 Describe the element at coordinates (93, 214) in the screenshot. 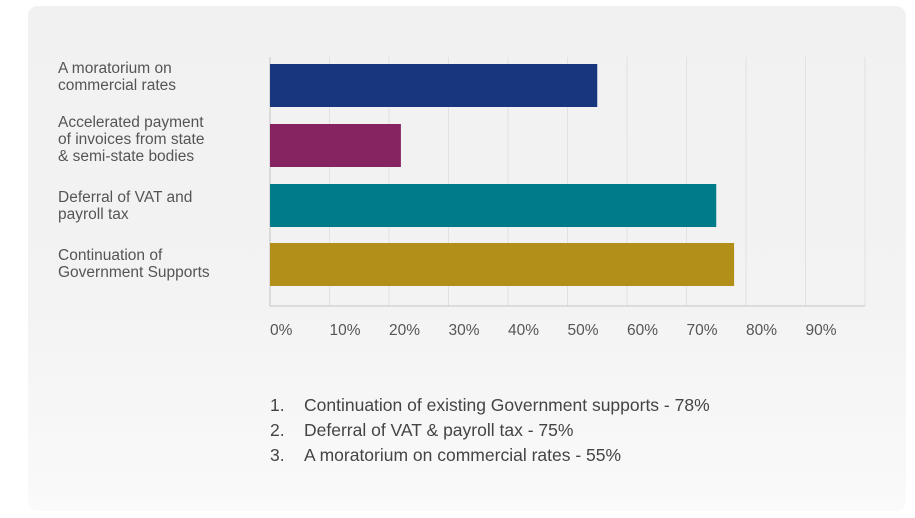

I see `category-label-line: payroll tax` at that location.